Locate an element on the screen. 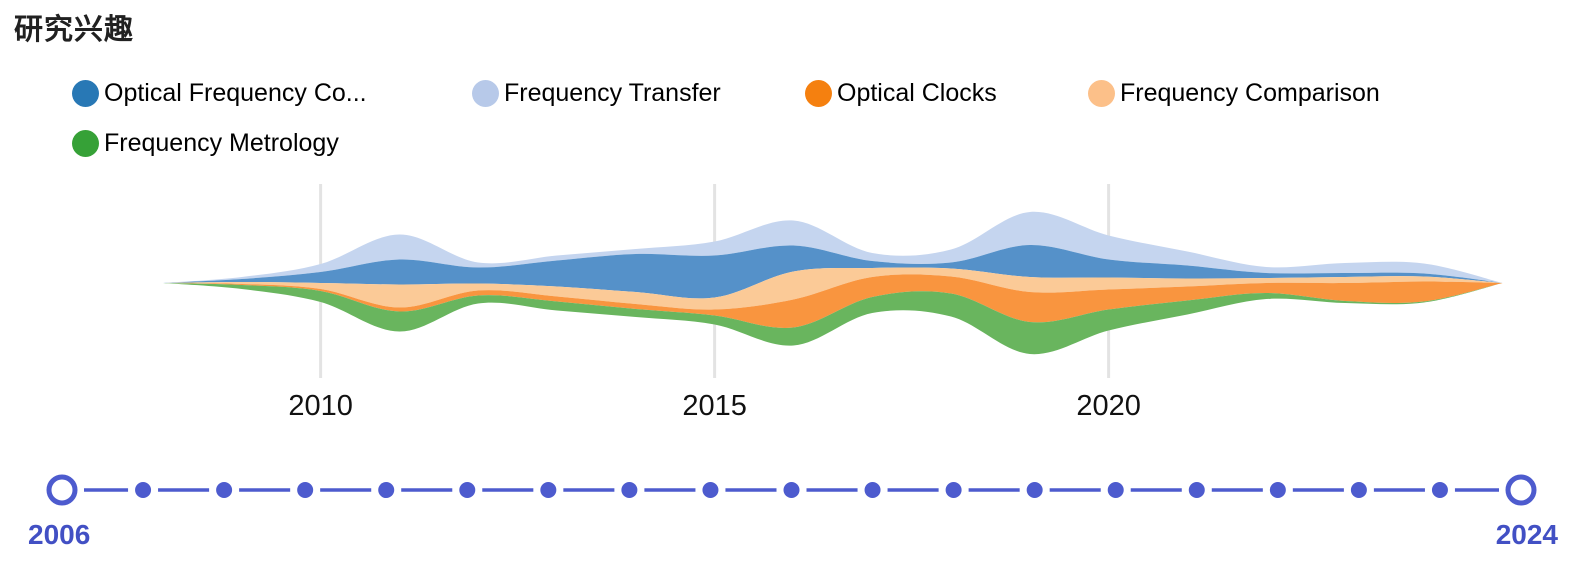 This screenshot has height=585, width=1584. timeline-dot-2023 is located at coordinates (1439, 490).